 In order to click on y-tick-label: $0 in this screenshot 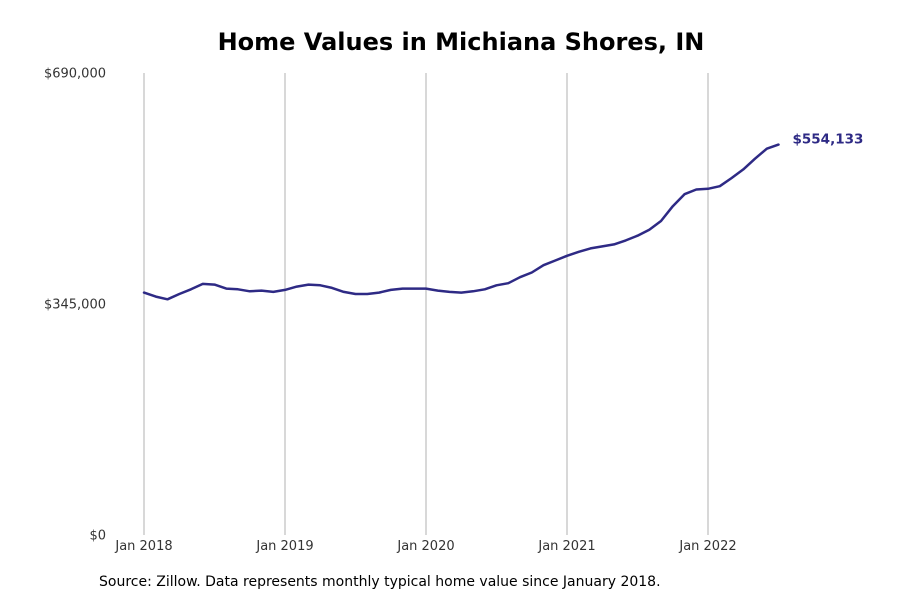, I will do `click(97, 536)`.